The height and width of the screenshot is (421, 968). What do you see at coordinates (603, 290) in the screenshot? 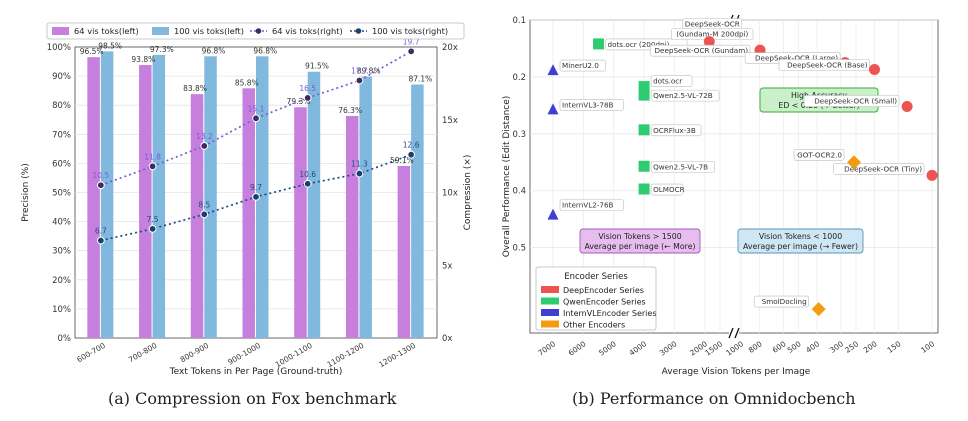
I see `legend-label: DeepEncoder Series` at bounding box center [603, 290].